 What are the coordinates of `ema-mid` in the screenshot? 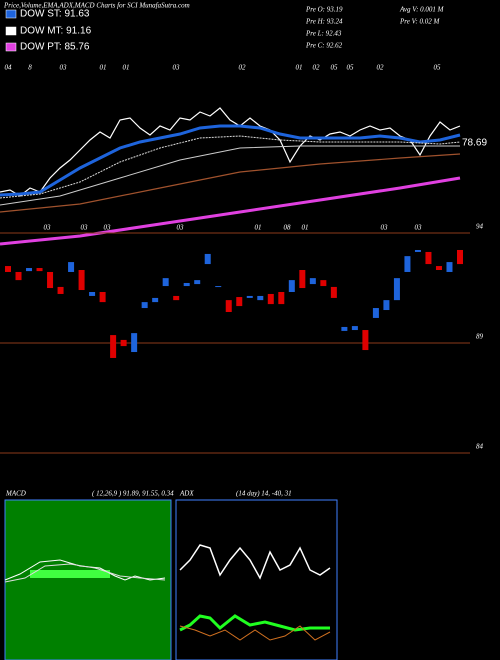 It's located at (230, 167).